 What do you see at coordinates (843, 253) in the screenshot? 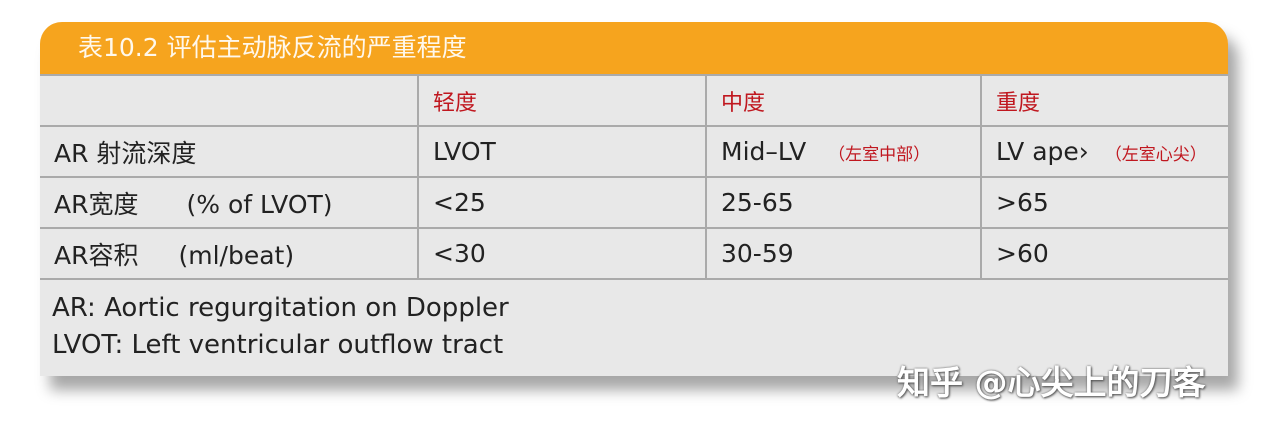
I see `table-cell: 30-59` at bounding box center [843, 253].